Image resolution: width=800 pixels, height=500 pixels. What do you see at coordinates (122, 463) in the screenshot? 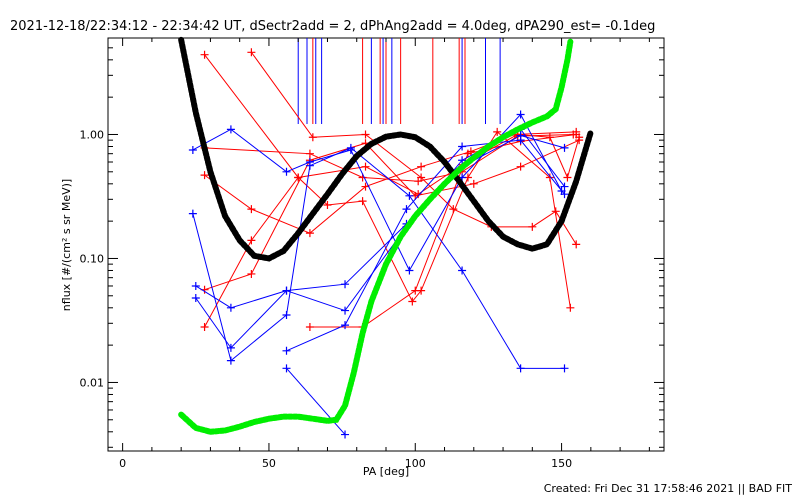
I see `x-tick-label: 0` at bounding box center [122, 463].